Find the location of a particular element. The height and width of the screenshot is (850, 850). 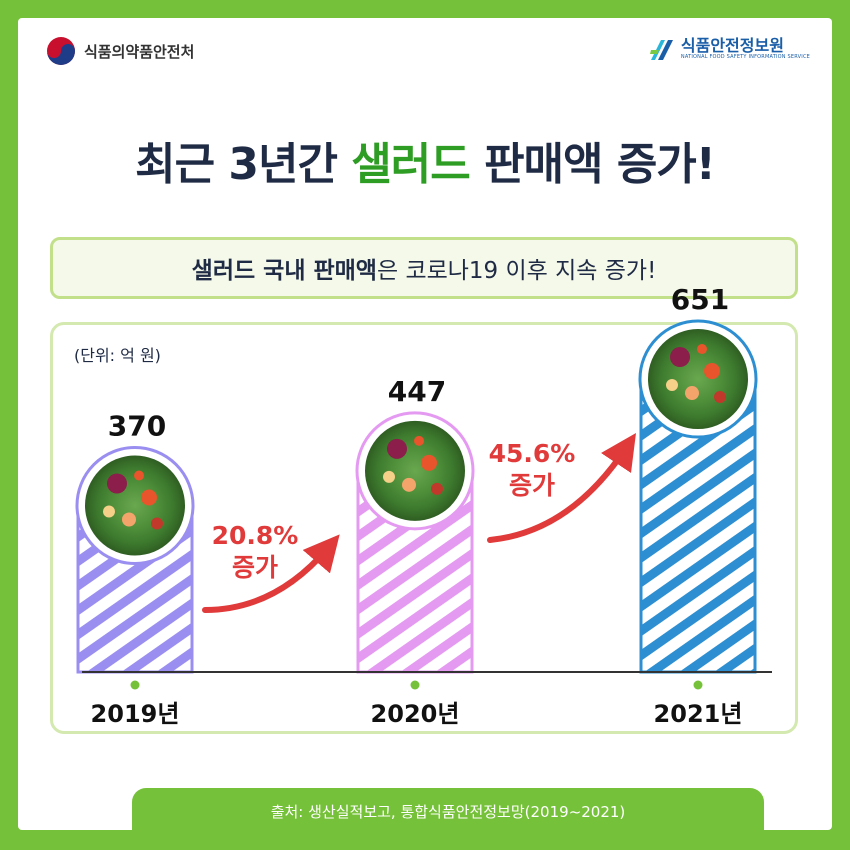

mfds-logo: 식품의약품안전처 is located at coordinates (120, 51).